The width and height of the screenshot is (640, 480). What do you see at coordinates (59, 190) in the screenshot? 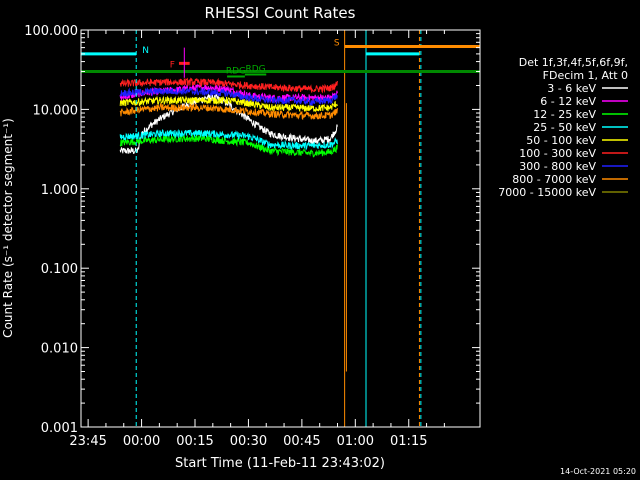
I see `y-tick-label: 1.000` at bounding box center [59, 190].